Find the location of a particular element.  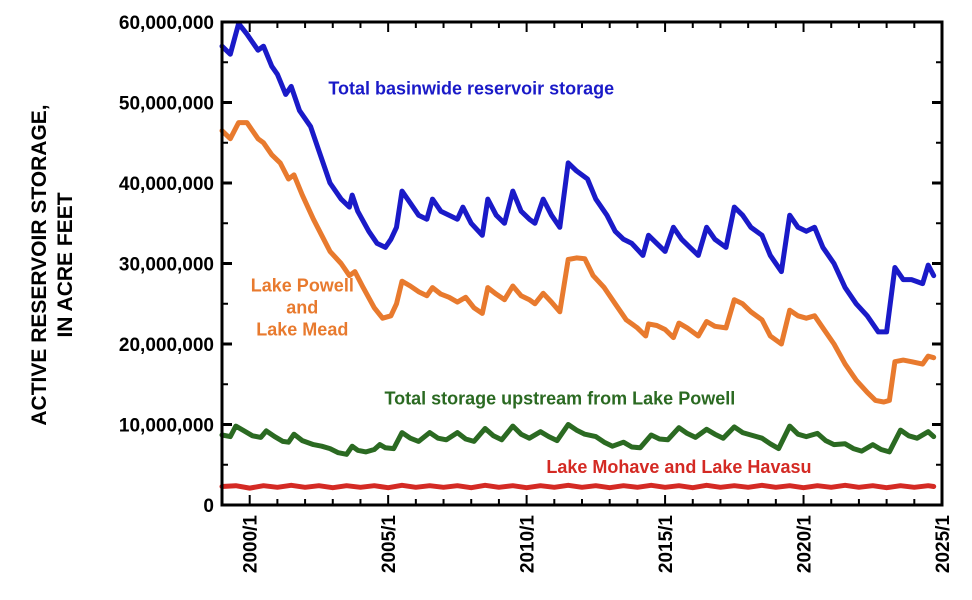

y-tick-label: 0 is located at coordinates (208, 506).